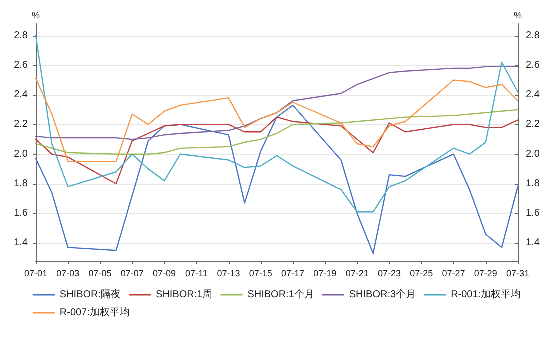 The height and width of the screenshot is (339, 554). Describe the element at coordinates (91, 294) in the screenshot. I see `legend-label: SHIBOR:隔夜` at that location.